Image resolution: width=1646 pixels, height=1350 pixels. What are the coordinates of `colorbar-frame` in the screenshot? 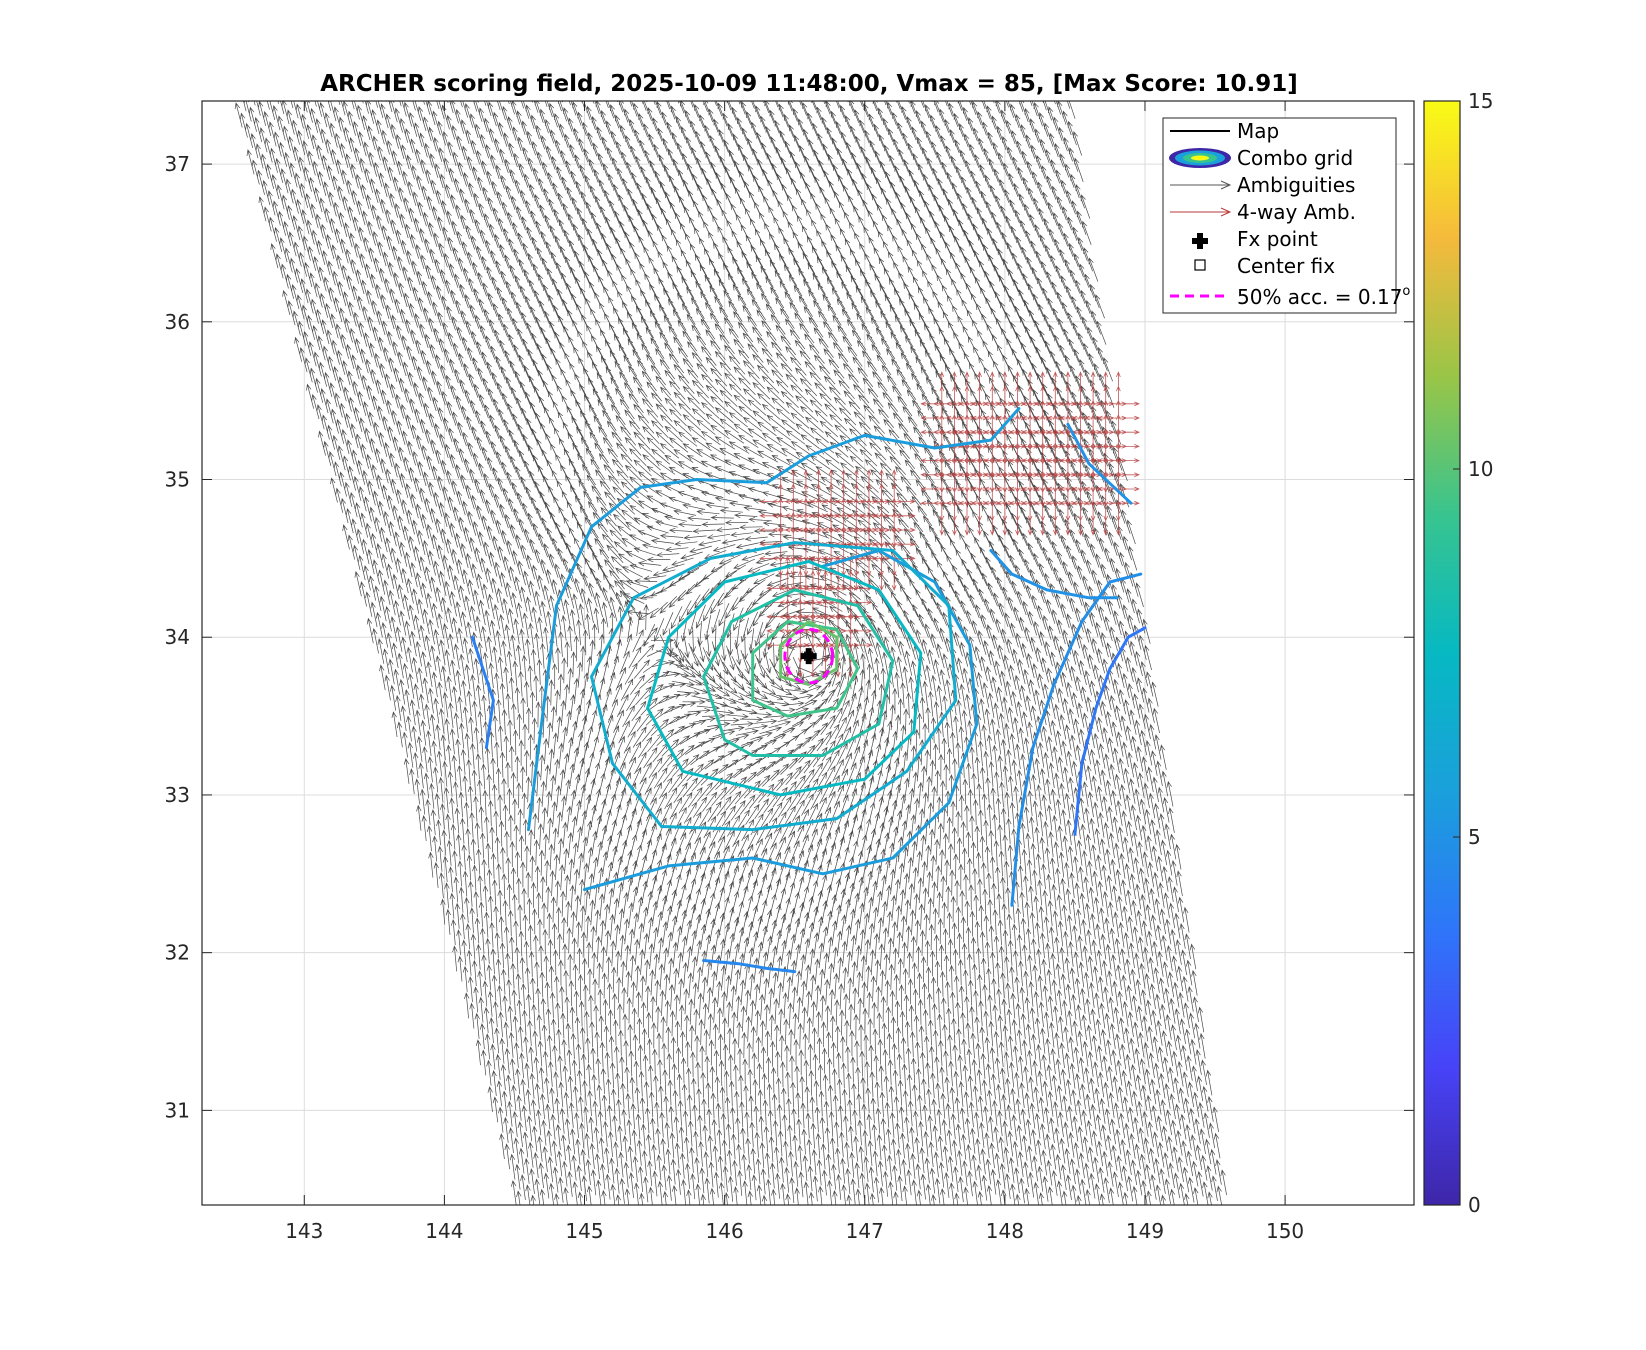 It's located at (1442, 653).